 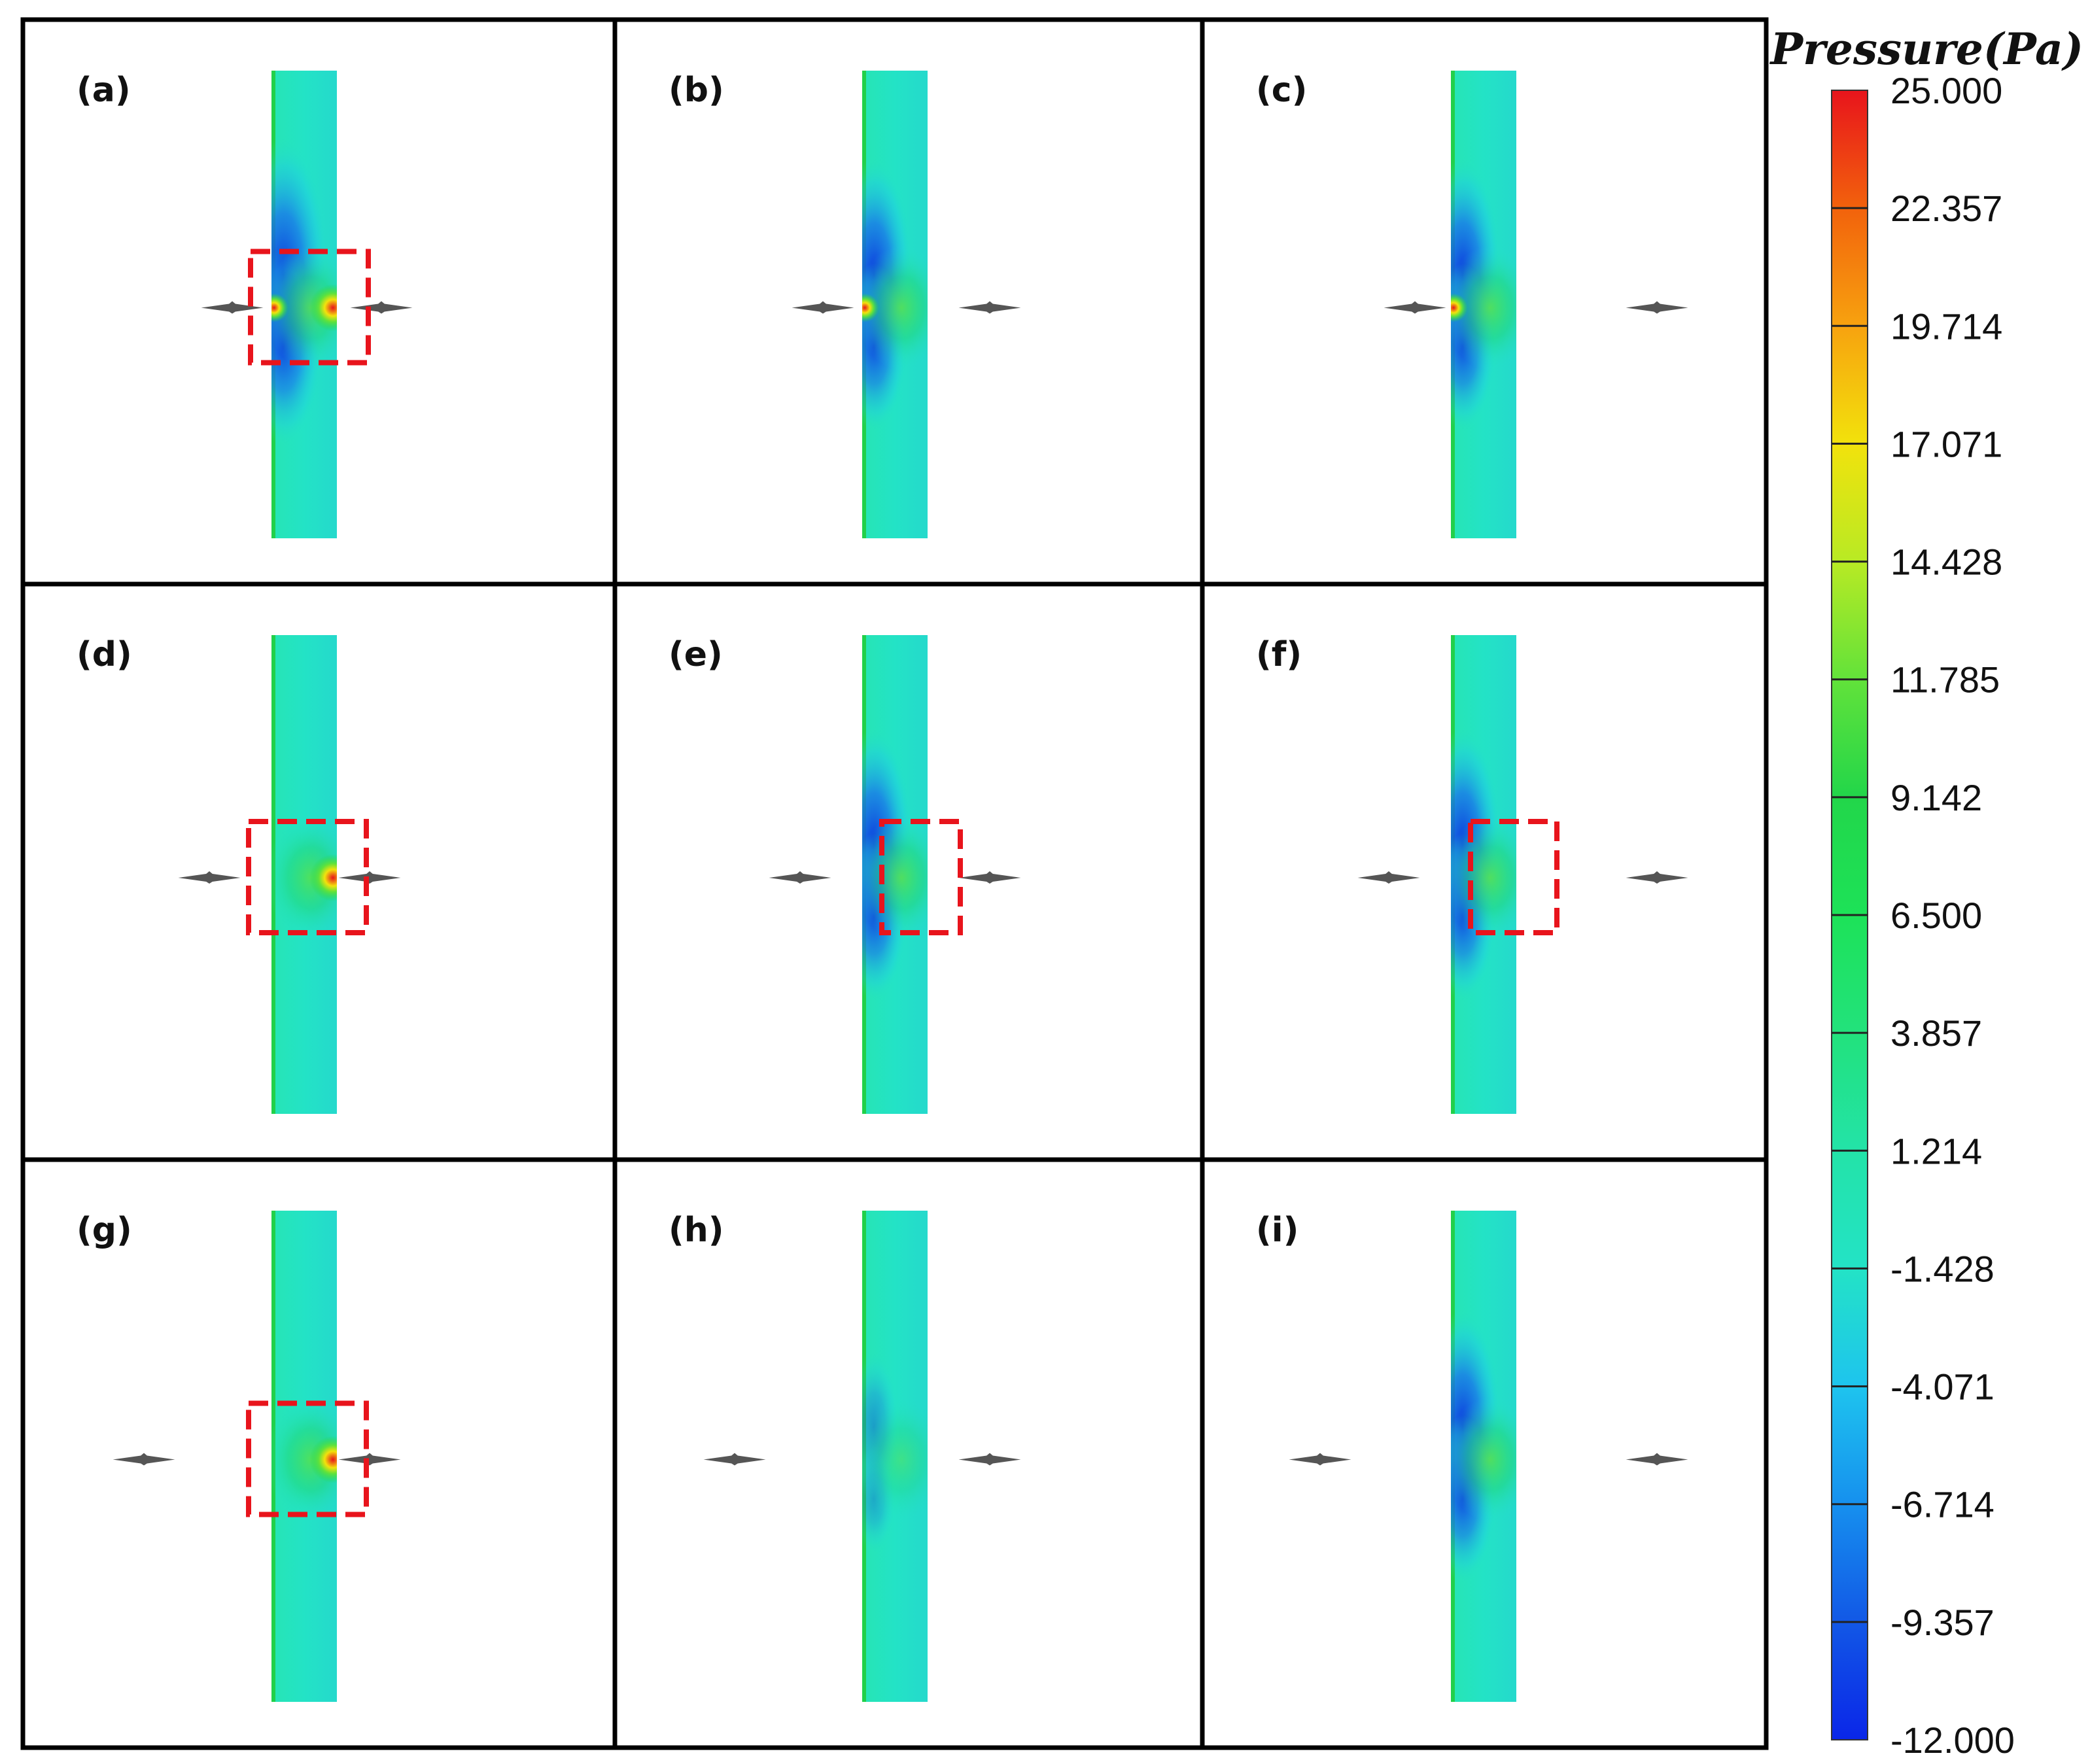 What do you see at coordinates (1849, 915) in the screenshot?
I see `legend-color-bar` at bounding box center [1849, 915].